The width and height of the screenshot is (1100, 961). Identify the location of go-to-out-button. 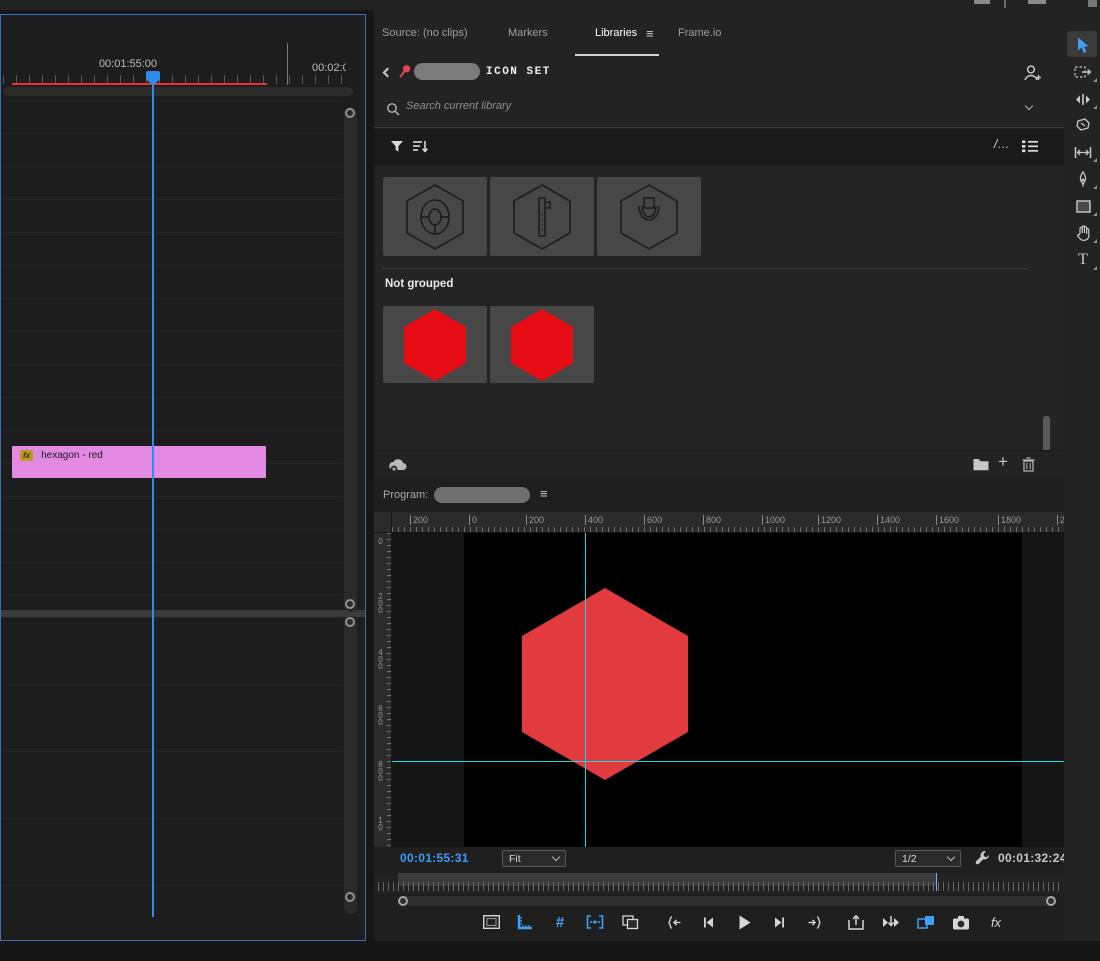
(814, 922).